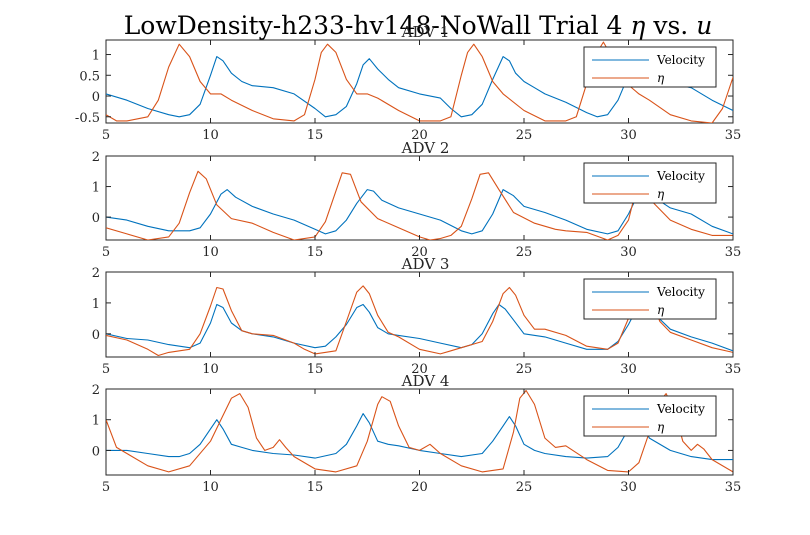 Image resolution: width=810 pixels, height=535 pixels. I want to click on subplot-title: ADV 2, so click(425, 148).